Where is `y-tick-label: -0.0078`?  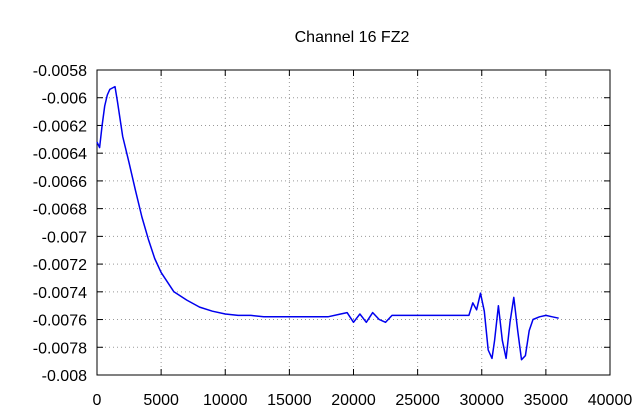
y-tick-label: -0.0078 is located at coordinates (60, 348).